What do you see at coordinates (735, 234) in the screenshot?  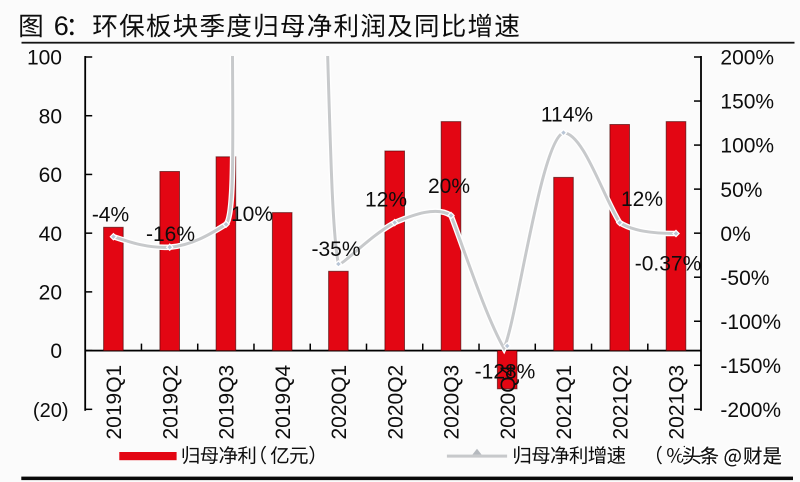 I see `svg-text: 0%` at bounding box center [735, 234].